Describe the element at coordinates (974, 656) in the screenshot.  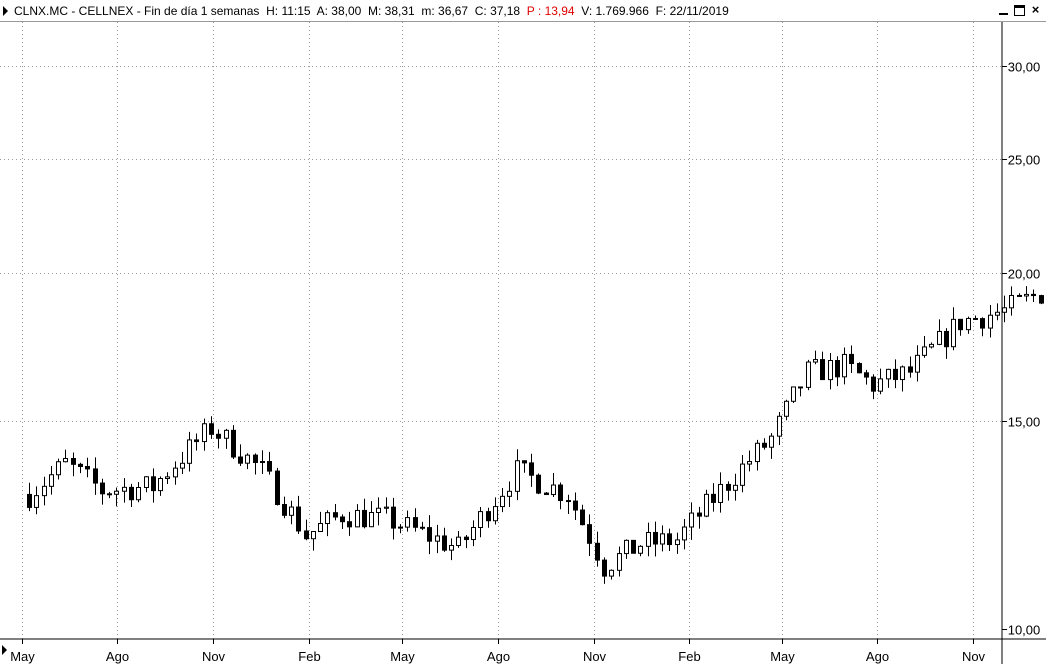
I see `x-tick-label: Nov` at that location.